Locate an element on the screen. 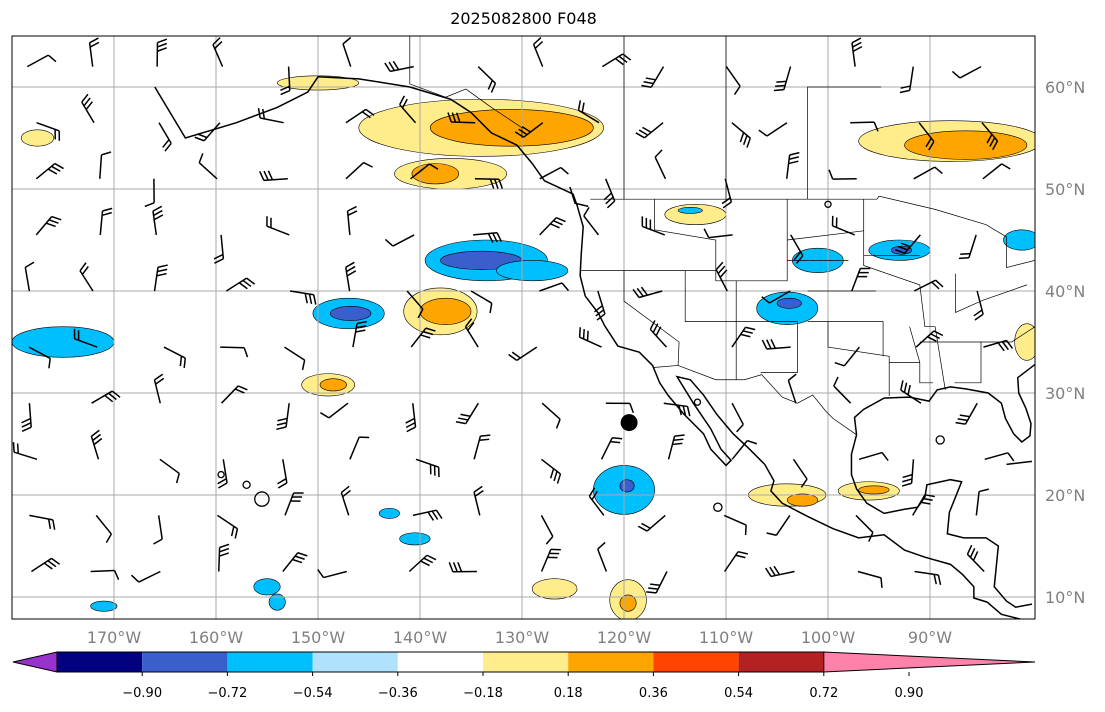  colorbar-label: −0.36 is located at coordinates (398, 693).